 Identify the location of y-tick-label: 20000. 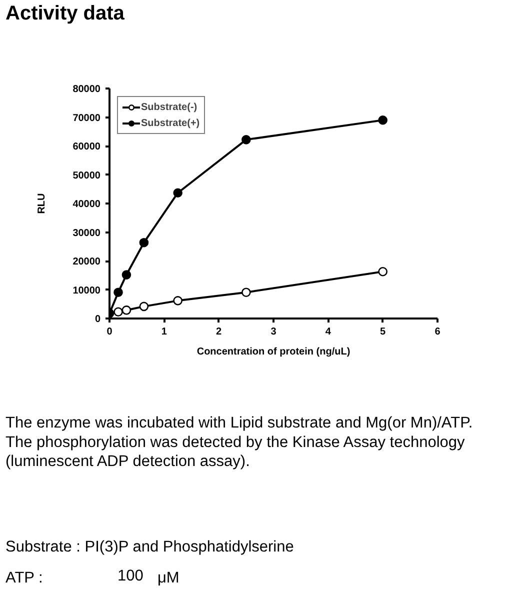
(86, 262).